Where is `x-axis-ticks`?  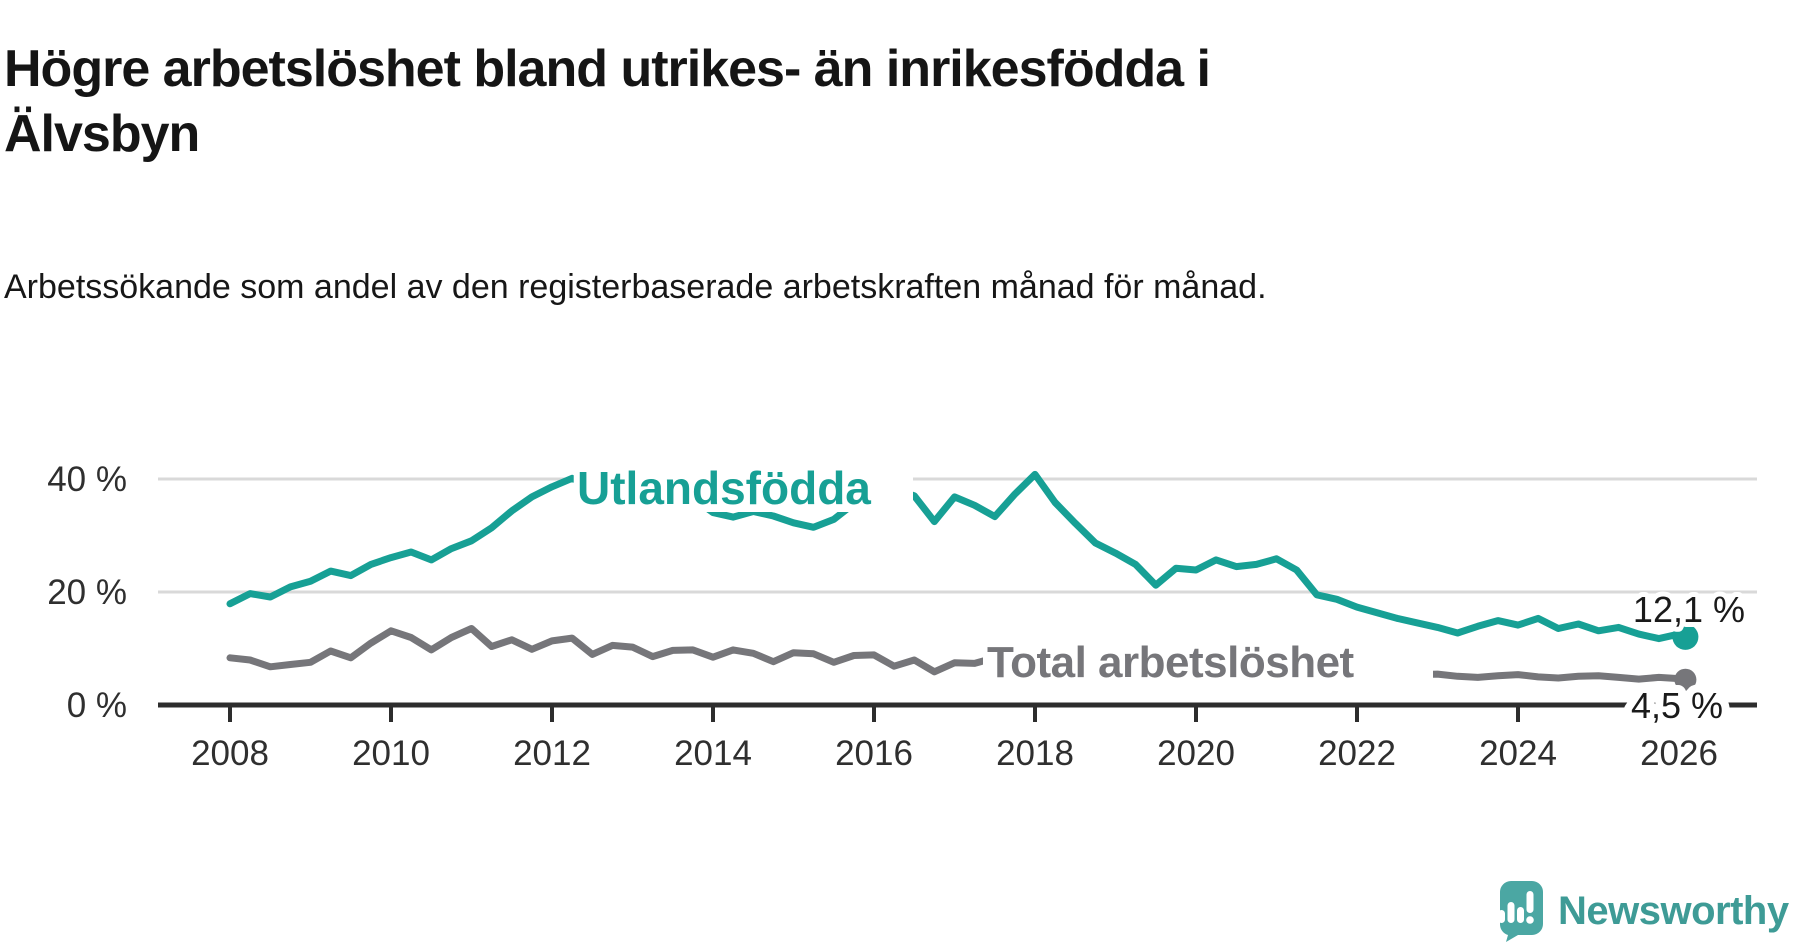
x-axis-ticks is located at coordinates (954, 713).